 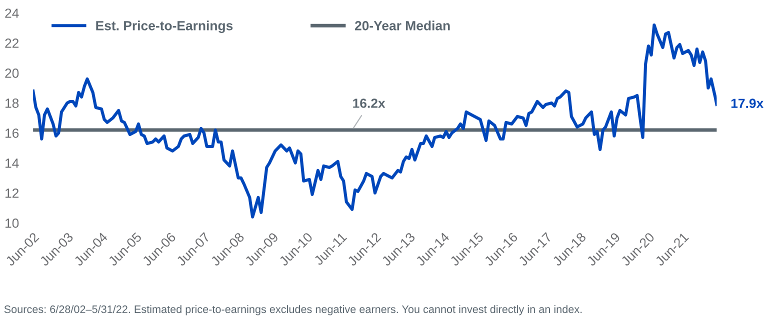 I want to click on y-tick-label: 14, so click(x=12, y=163).